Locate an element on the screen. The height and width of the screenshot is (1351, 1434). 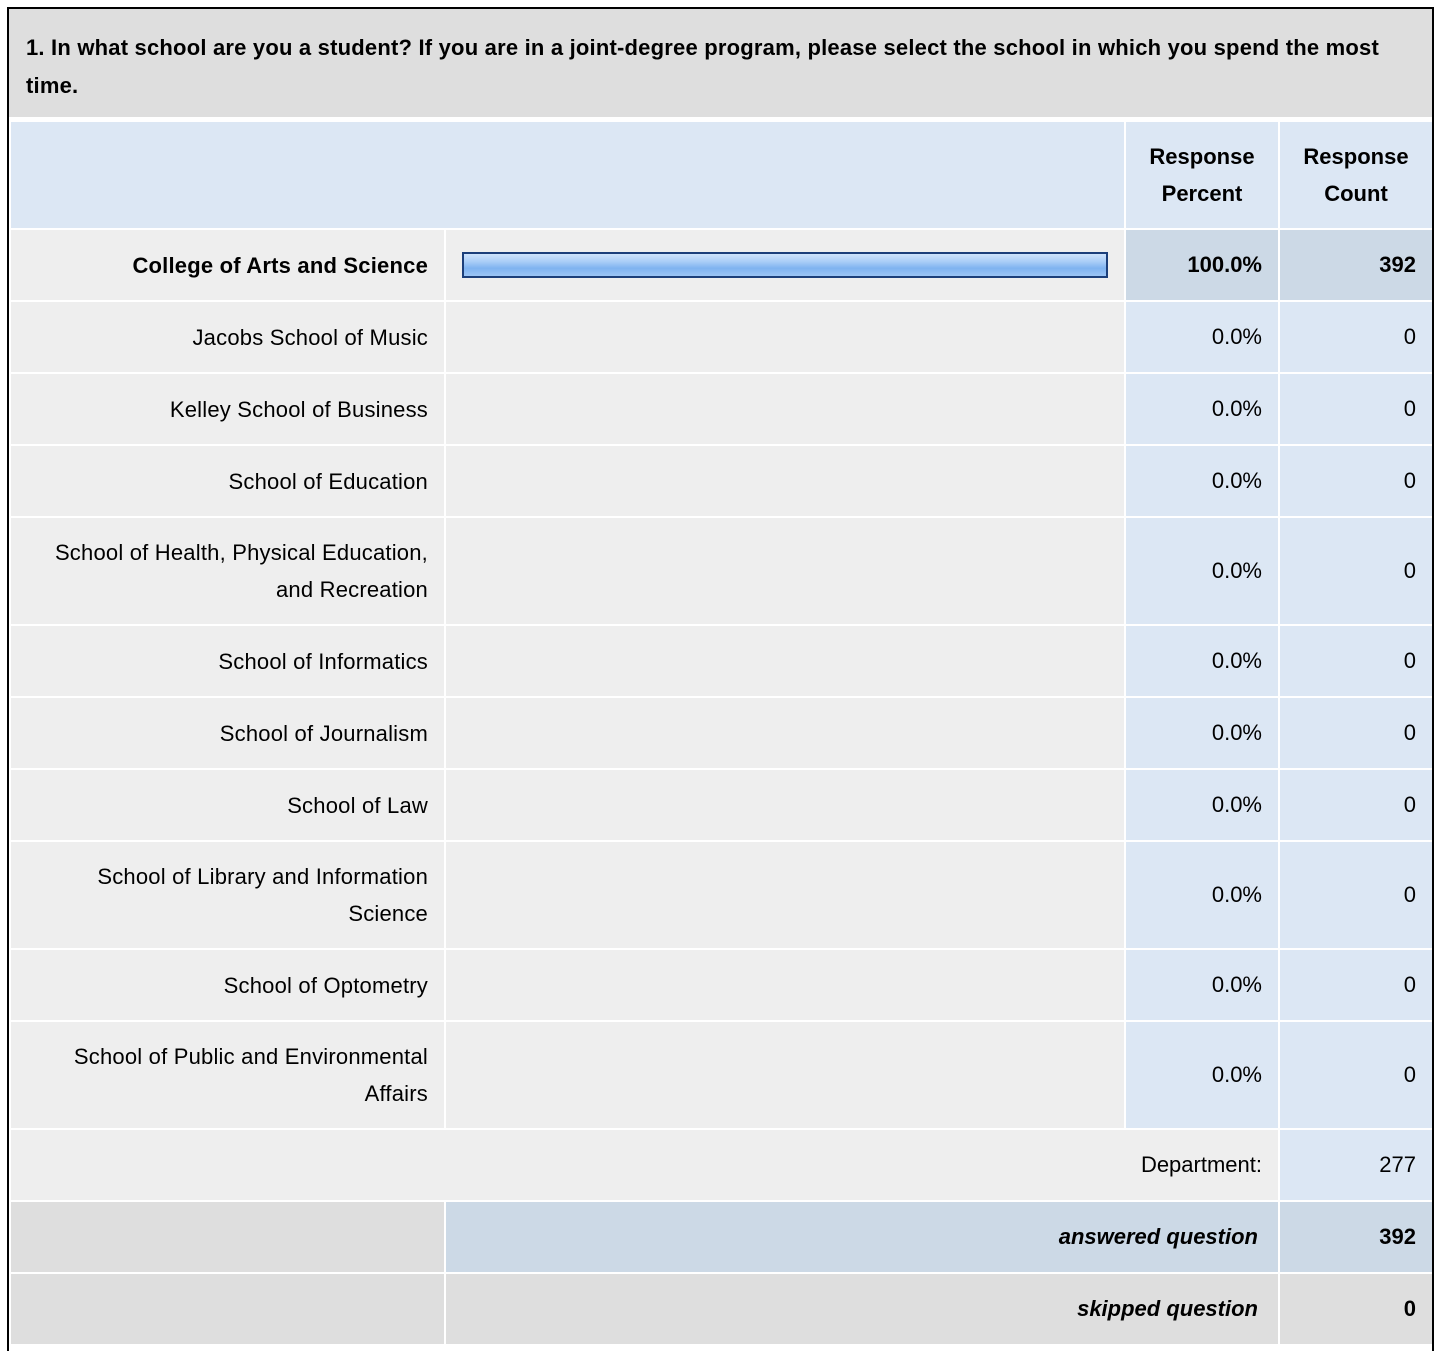
skipped-question-label: skipped question is located at coordinates (862, 1309).